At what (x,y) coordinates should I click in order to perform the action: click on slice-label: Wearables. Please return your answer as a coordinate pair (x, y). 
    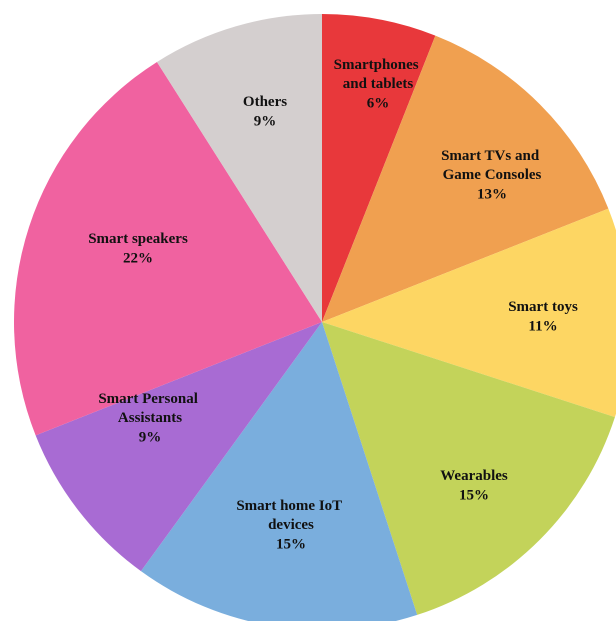
    Looking at the image, I should click on (474, 476).